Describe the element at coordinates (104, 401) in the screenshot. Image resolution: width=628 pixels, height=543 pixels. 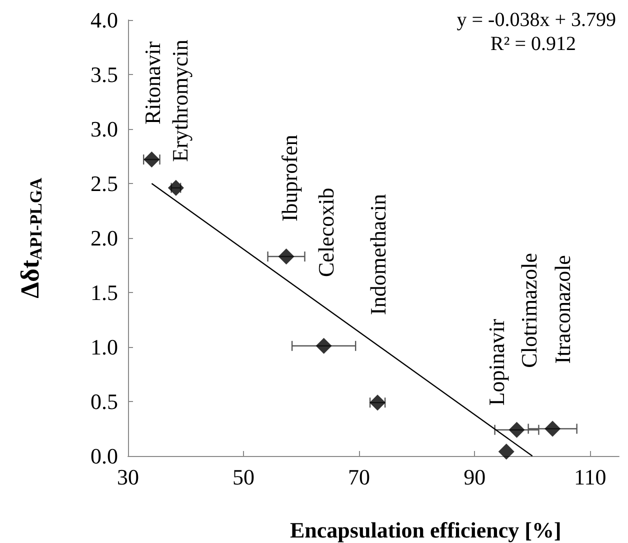
I see `y-tick-label: 0.5` at that location.